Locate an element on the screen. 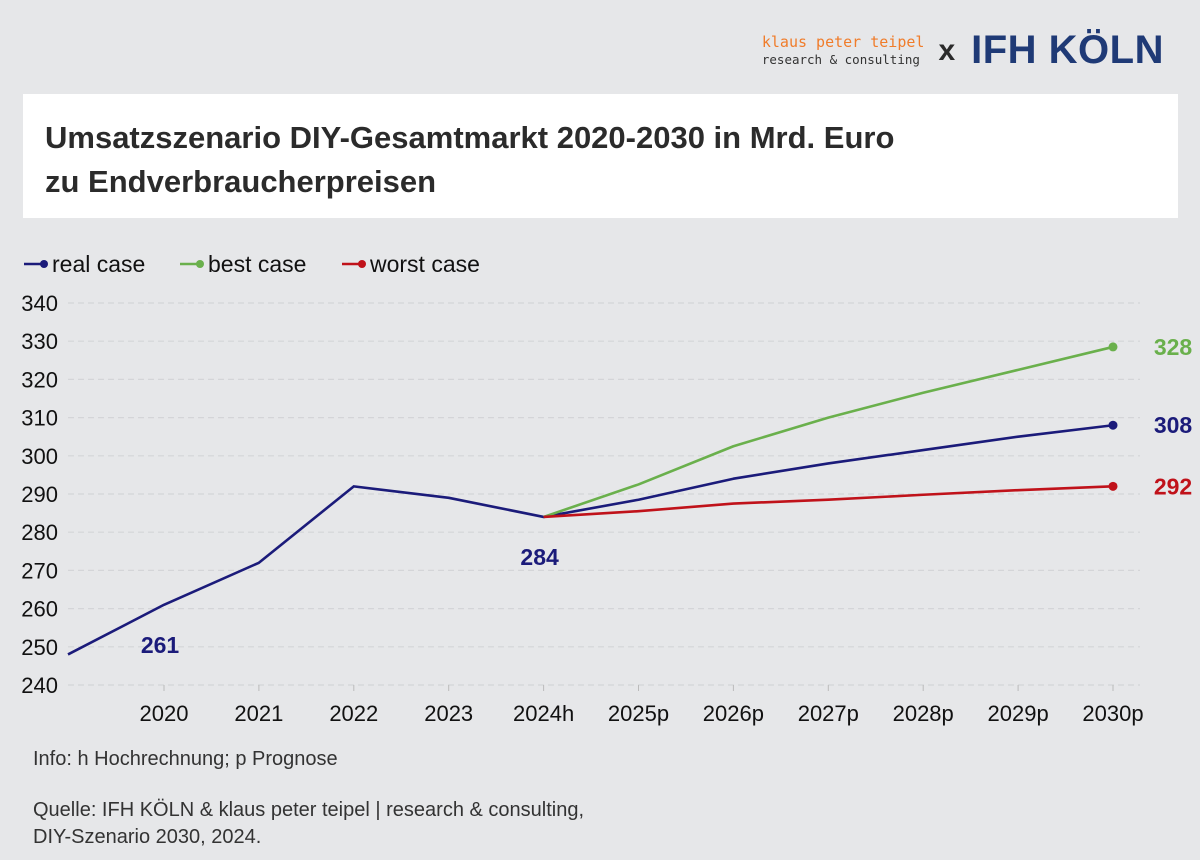  legend-label-worst-case: worst case is located at coordinates (424, 264).